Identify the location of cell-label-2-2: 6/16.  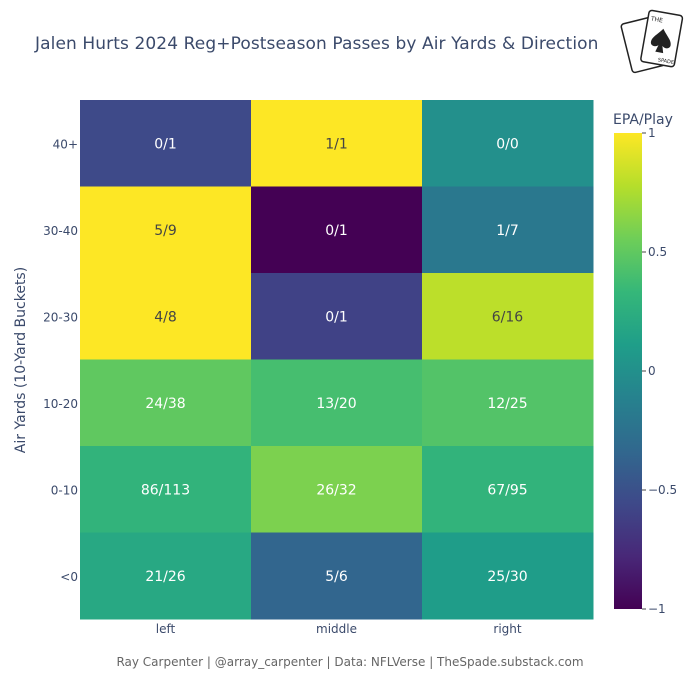
(508, 317).